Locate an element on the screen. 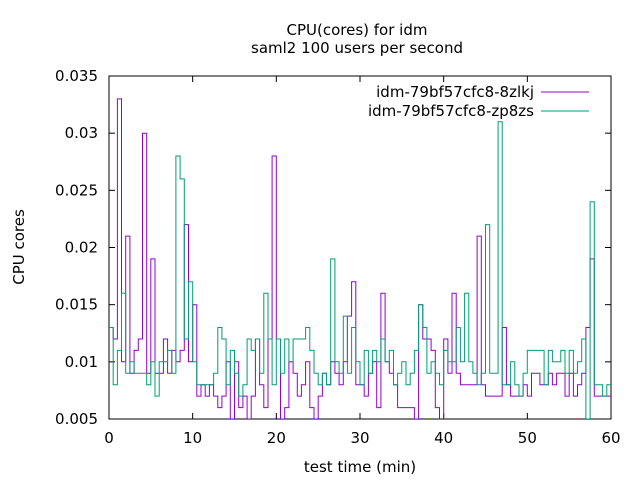  x-tick-label: 30 is located at coordinates (359, 438).